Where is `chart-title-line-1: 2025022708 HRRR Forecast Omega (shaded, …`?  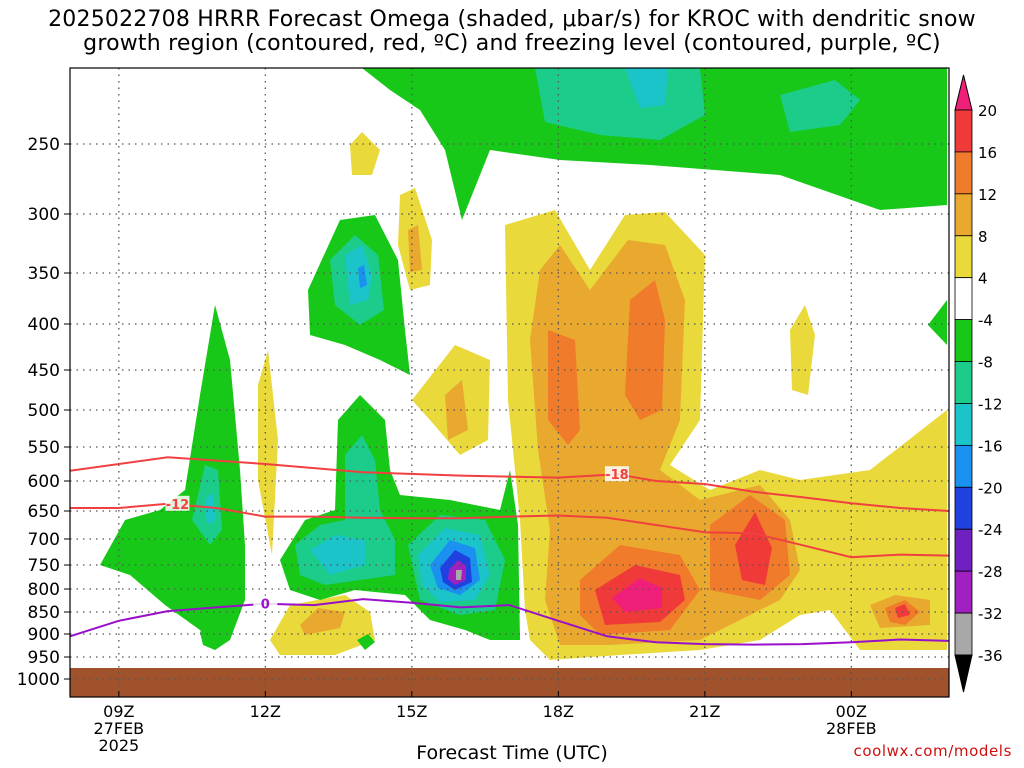
chart-title-line-1: 2025022708 HRRR Forecast Omega (shaded, … is located at coordinates (512, 19).